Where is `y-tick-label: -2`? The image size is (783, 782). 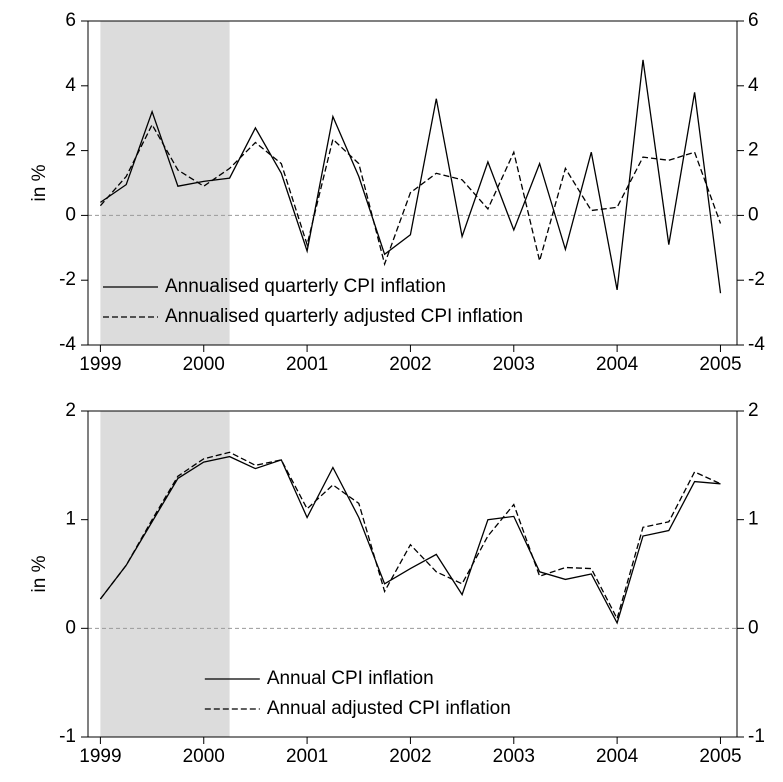
y-tick-label: -2 is located at coordinates (67, 279).